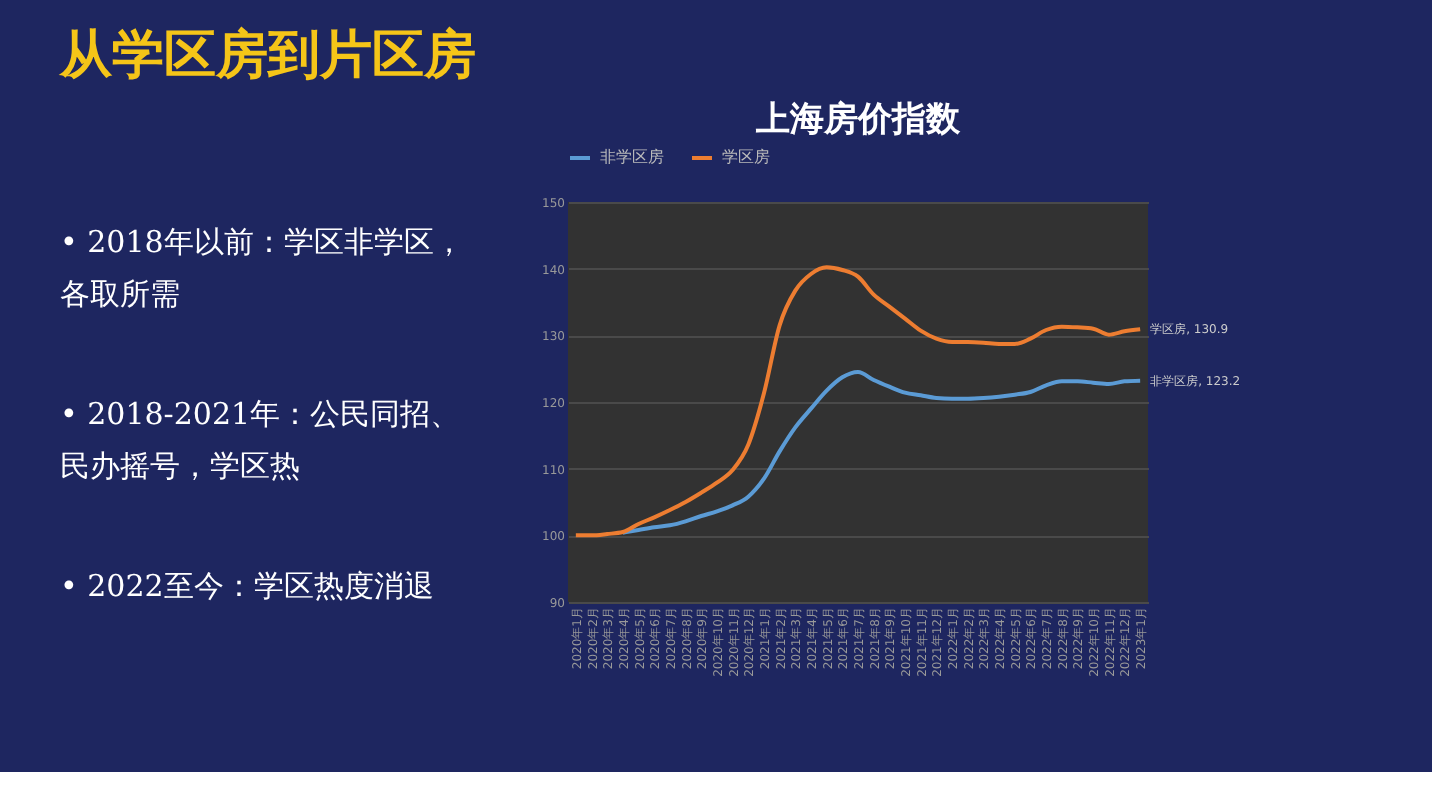 This screenshot has height=796, width=1440. Describe the element at coordinates (262, 268) in the screenshot. I see `text: • 2018年以前：学区非学区，各取所需` at that location.